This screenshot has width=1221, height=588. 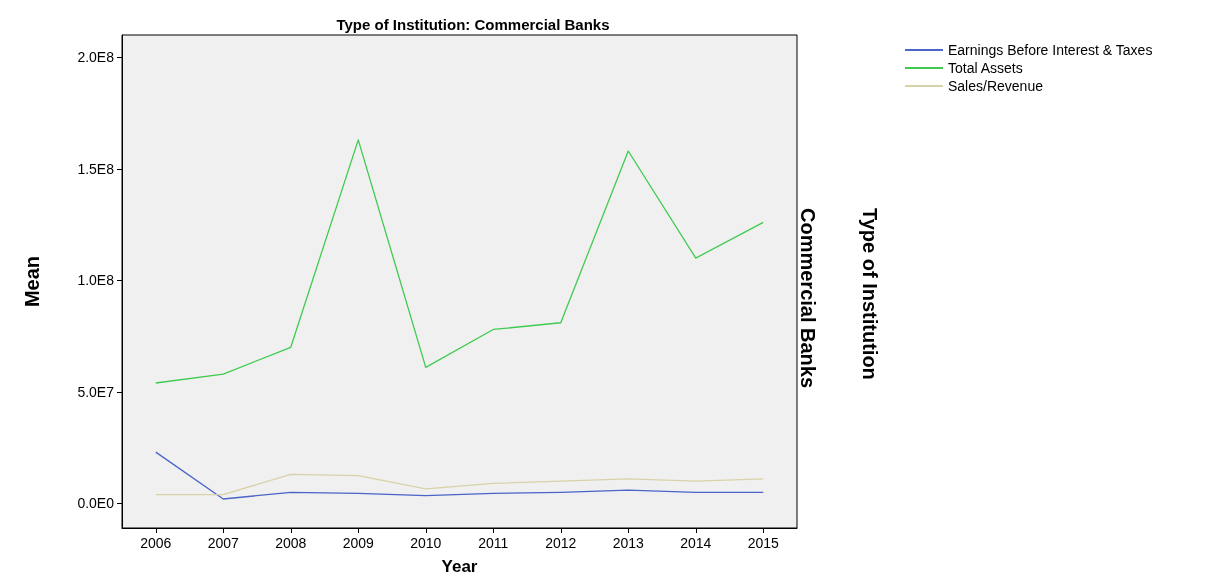 What do you see at coordinates (628, 543) in the screenshot?
I see `x-tick-label: 2013` at bounding box center [628, 543].